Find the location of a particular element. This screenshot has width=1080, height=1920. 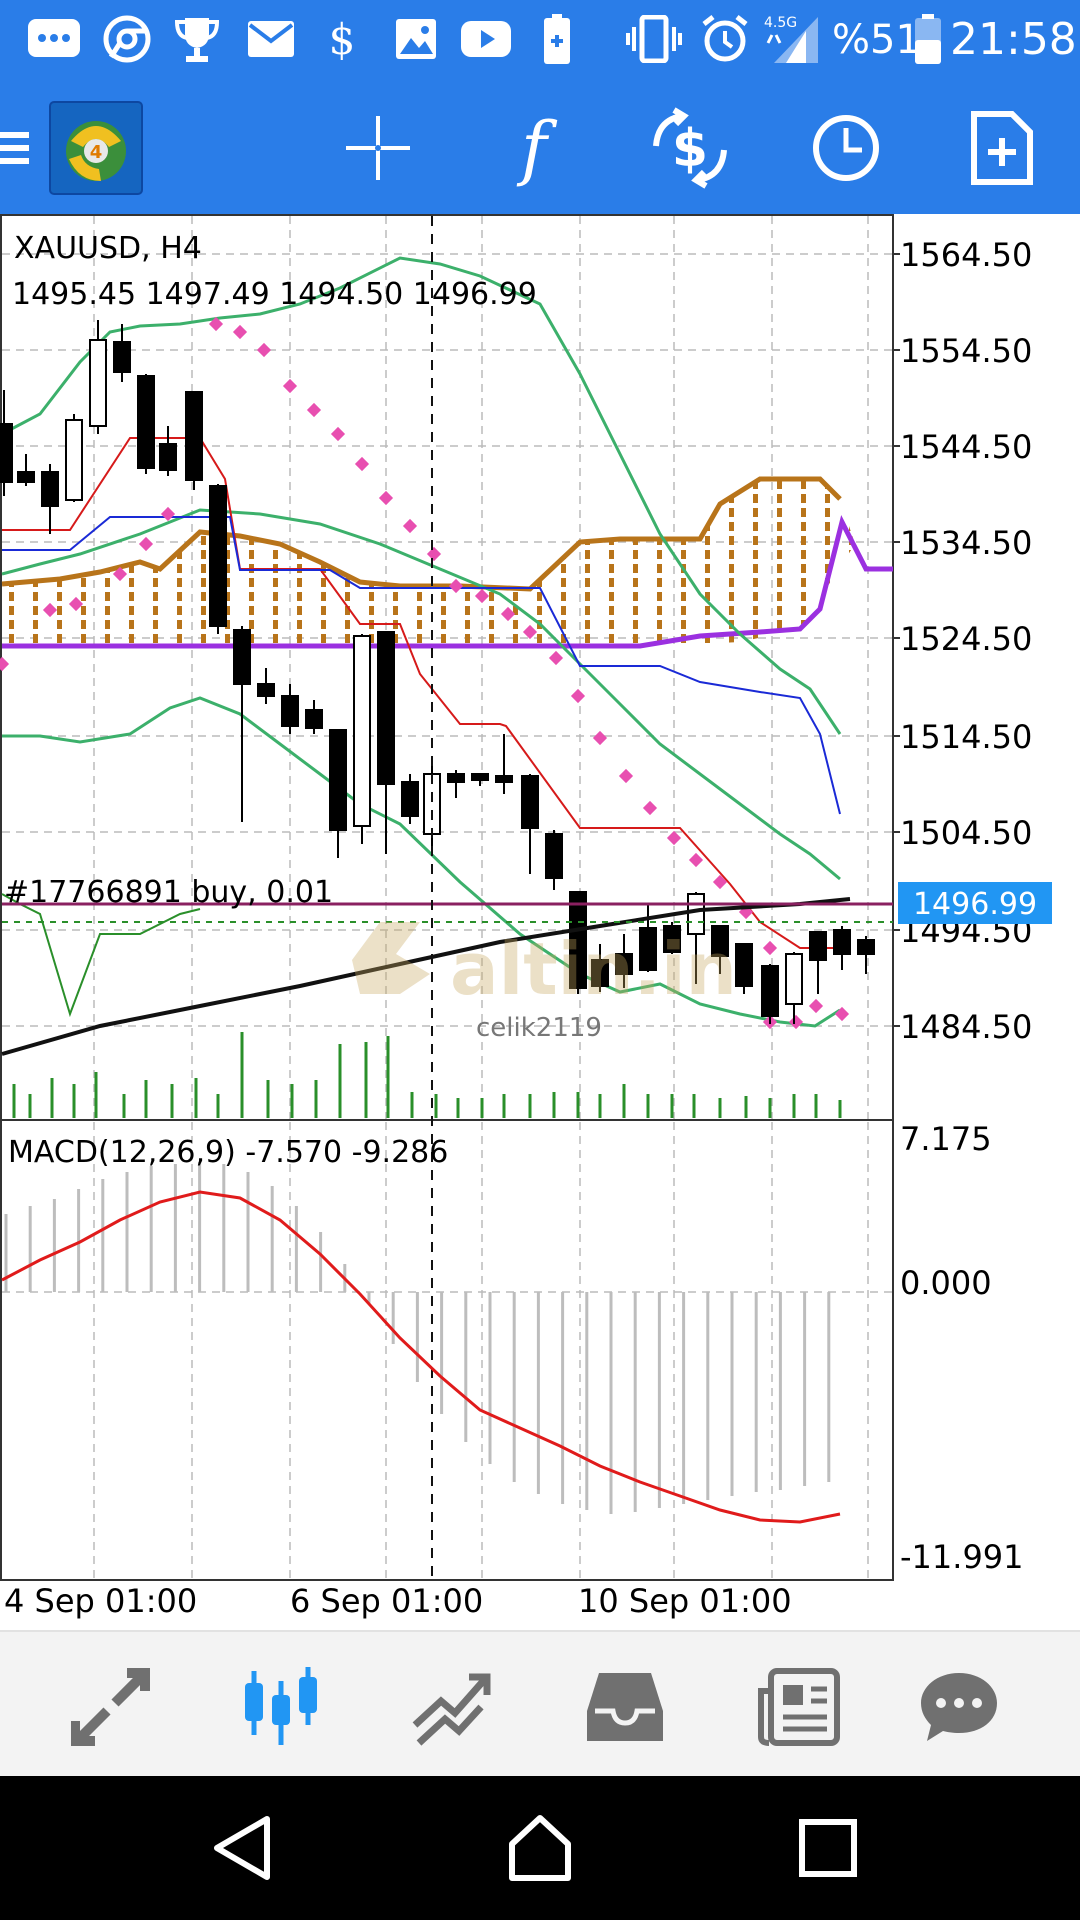

vibrate-icon is located at coordinates (654, 39).